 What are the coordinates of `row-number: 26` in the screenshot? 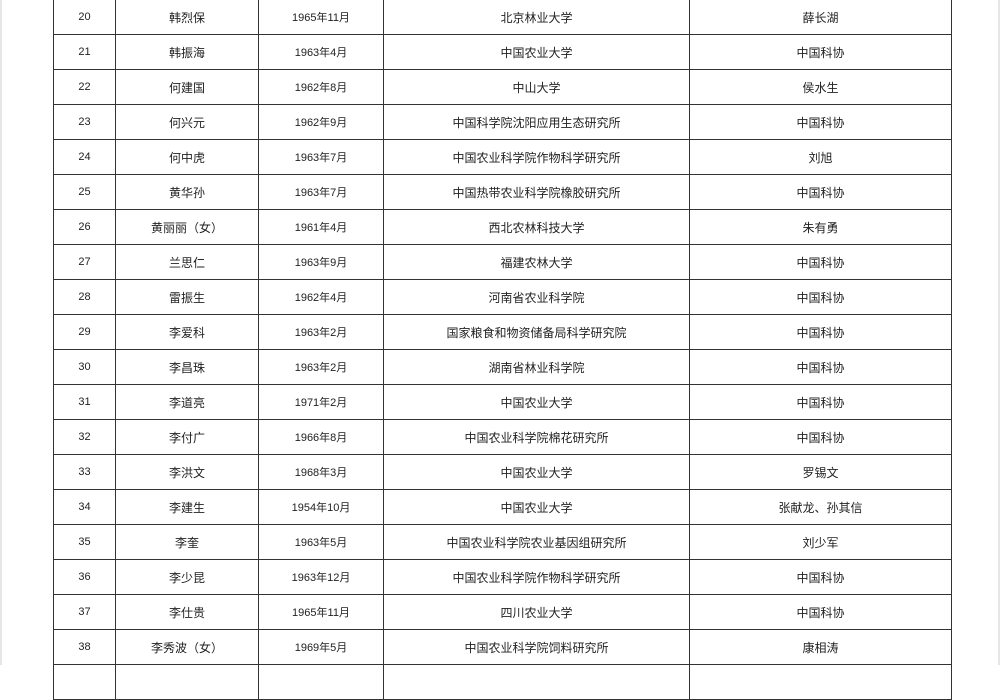 It's located at (84, 227).